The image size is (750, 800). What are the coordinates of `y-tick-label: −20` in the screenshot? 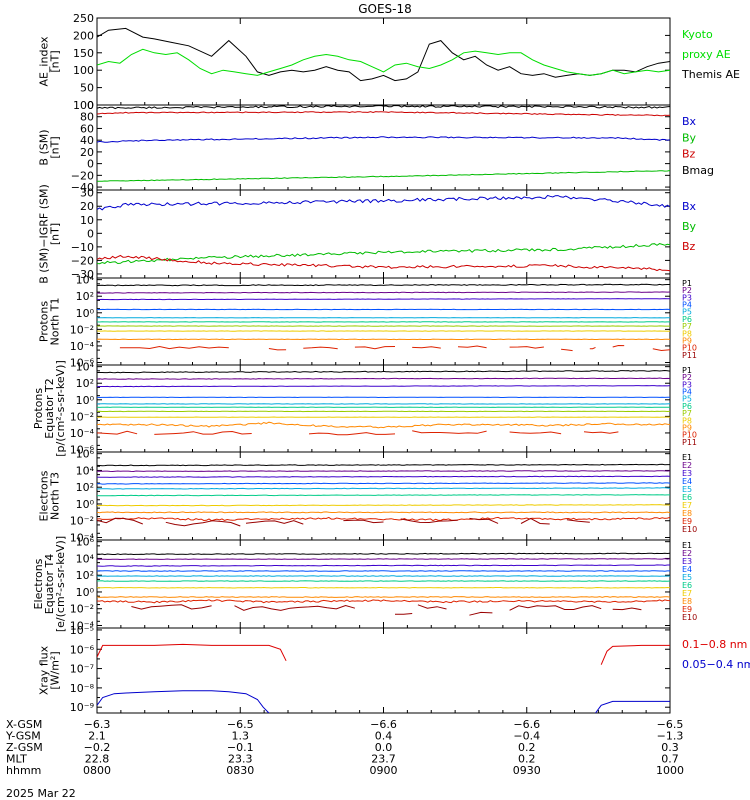 It's located at (82, 260).